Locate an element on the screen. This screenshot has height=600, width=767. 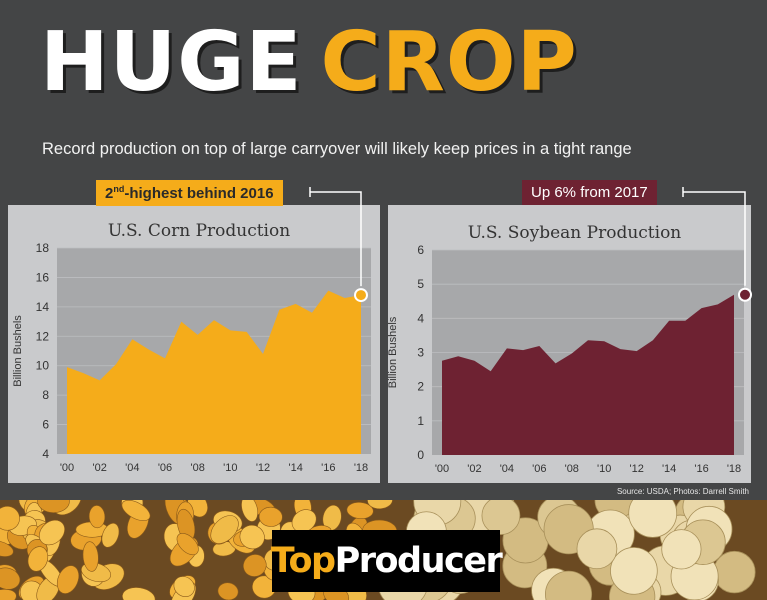
y-tick-label: 5 is located at coordinates (420, 284).